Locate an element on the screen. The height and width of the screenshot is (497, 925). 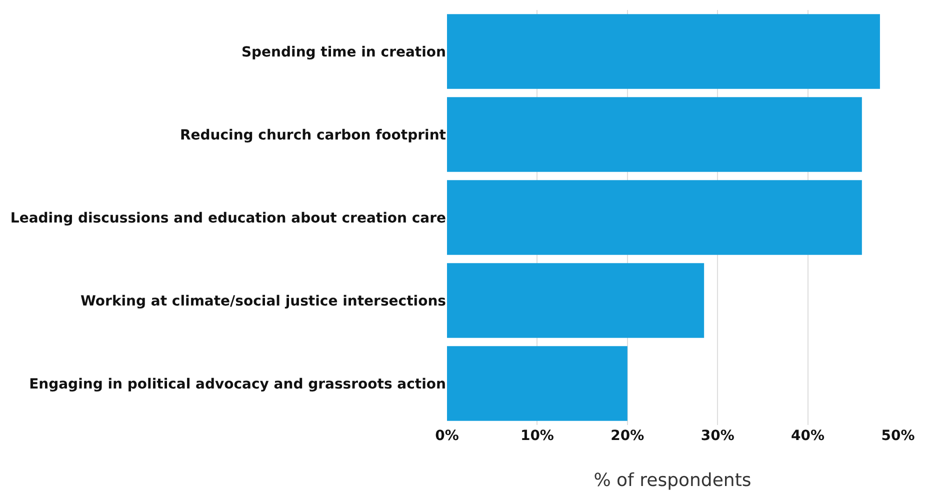
x-tick-label: 50% is located at coordinates (898, 436).